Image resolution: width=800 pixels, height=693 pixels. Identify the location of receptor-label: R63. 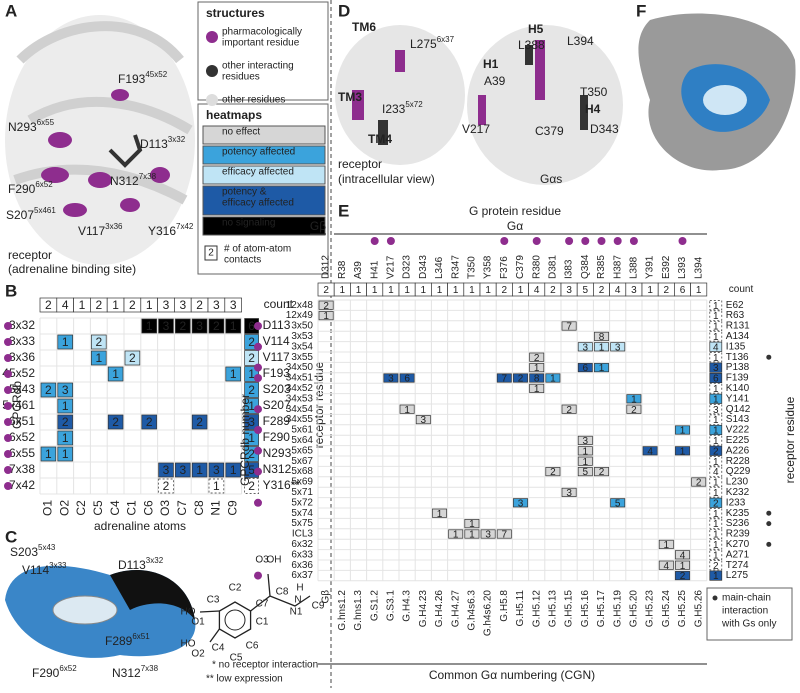
(735, 315).